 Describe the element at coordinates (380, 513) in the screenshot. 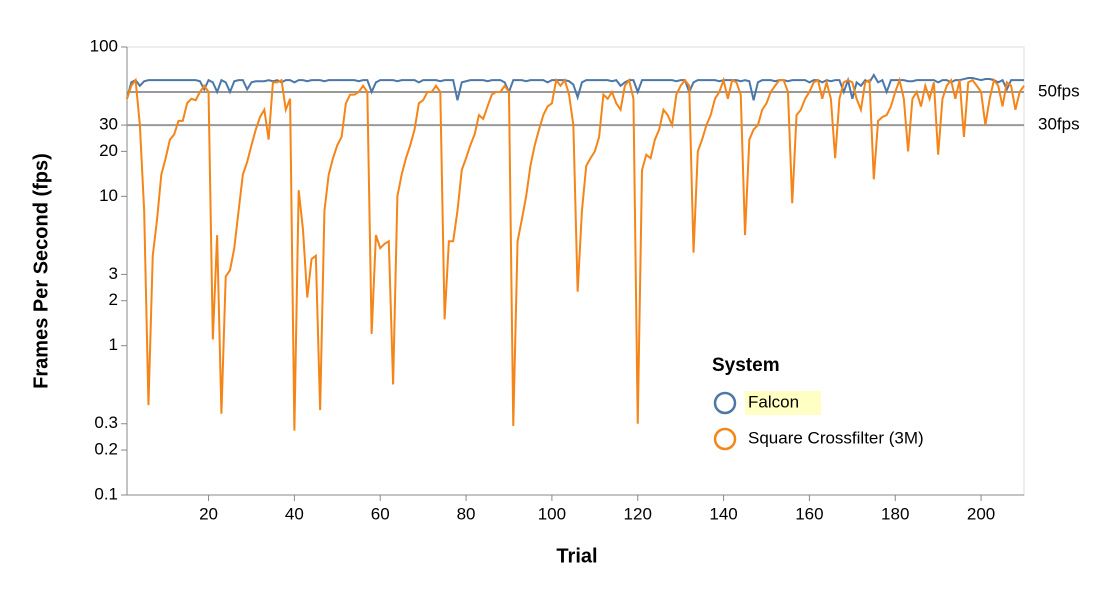

I see `x-tick-label: 60` at that location.